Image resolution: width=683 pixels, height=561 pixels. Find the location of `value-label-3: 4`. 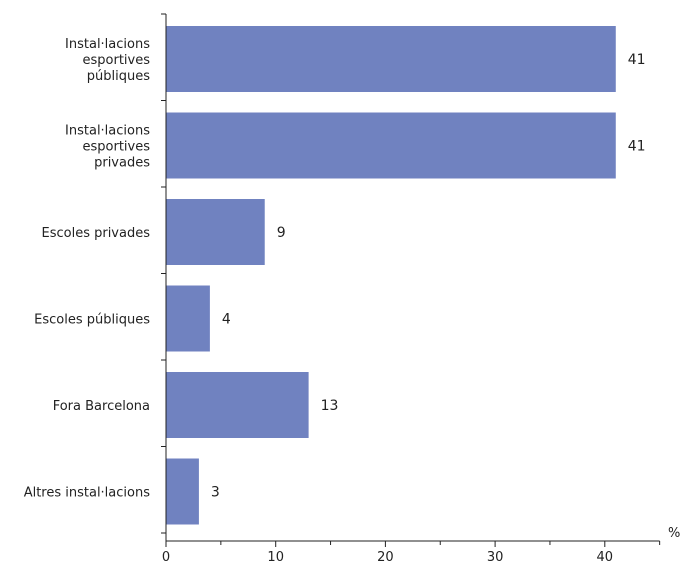

value-label-3: 4 is located at coordinates (226, 320).